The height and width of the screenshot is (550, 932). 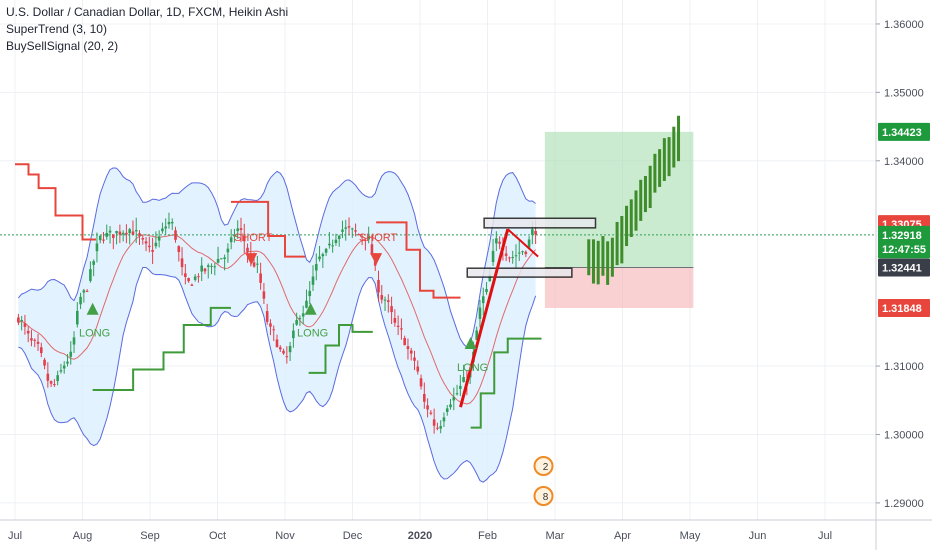 I want to click on event-count: 2, so click(x=546, y=467).